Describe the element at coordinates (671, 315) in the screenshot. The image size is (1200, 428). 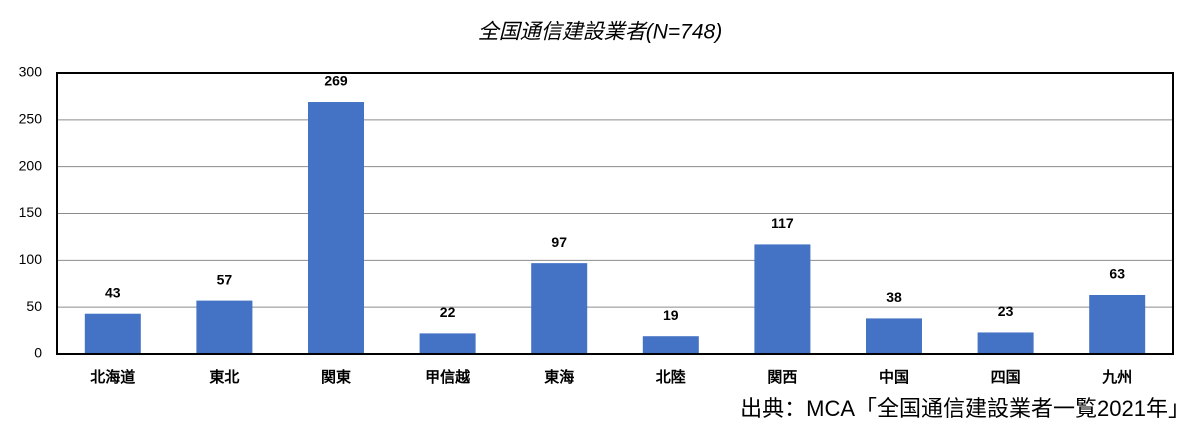
I see `value-label: 19` at that location.